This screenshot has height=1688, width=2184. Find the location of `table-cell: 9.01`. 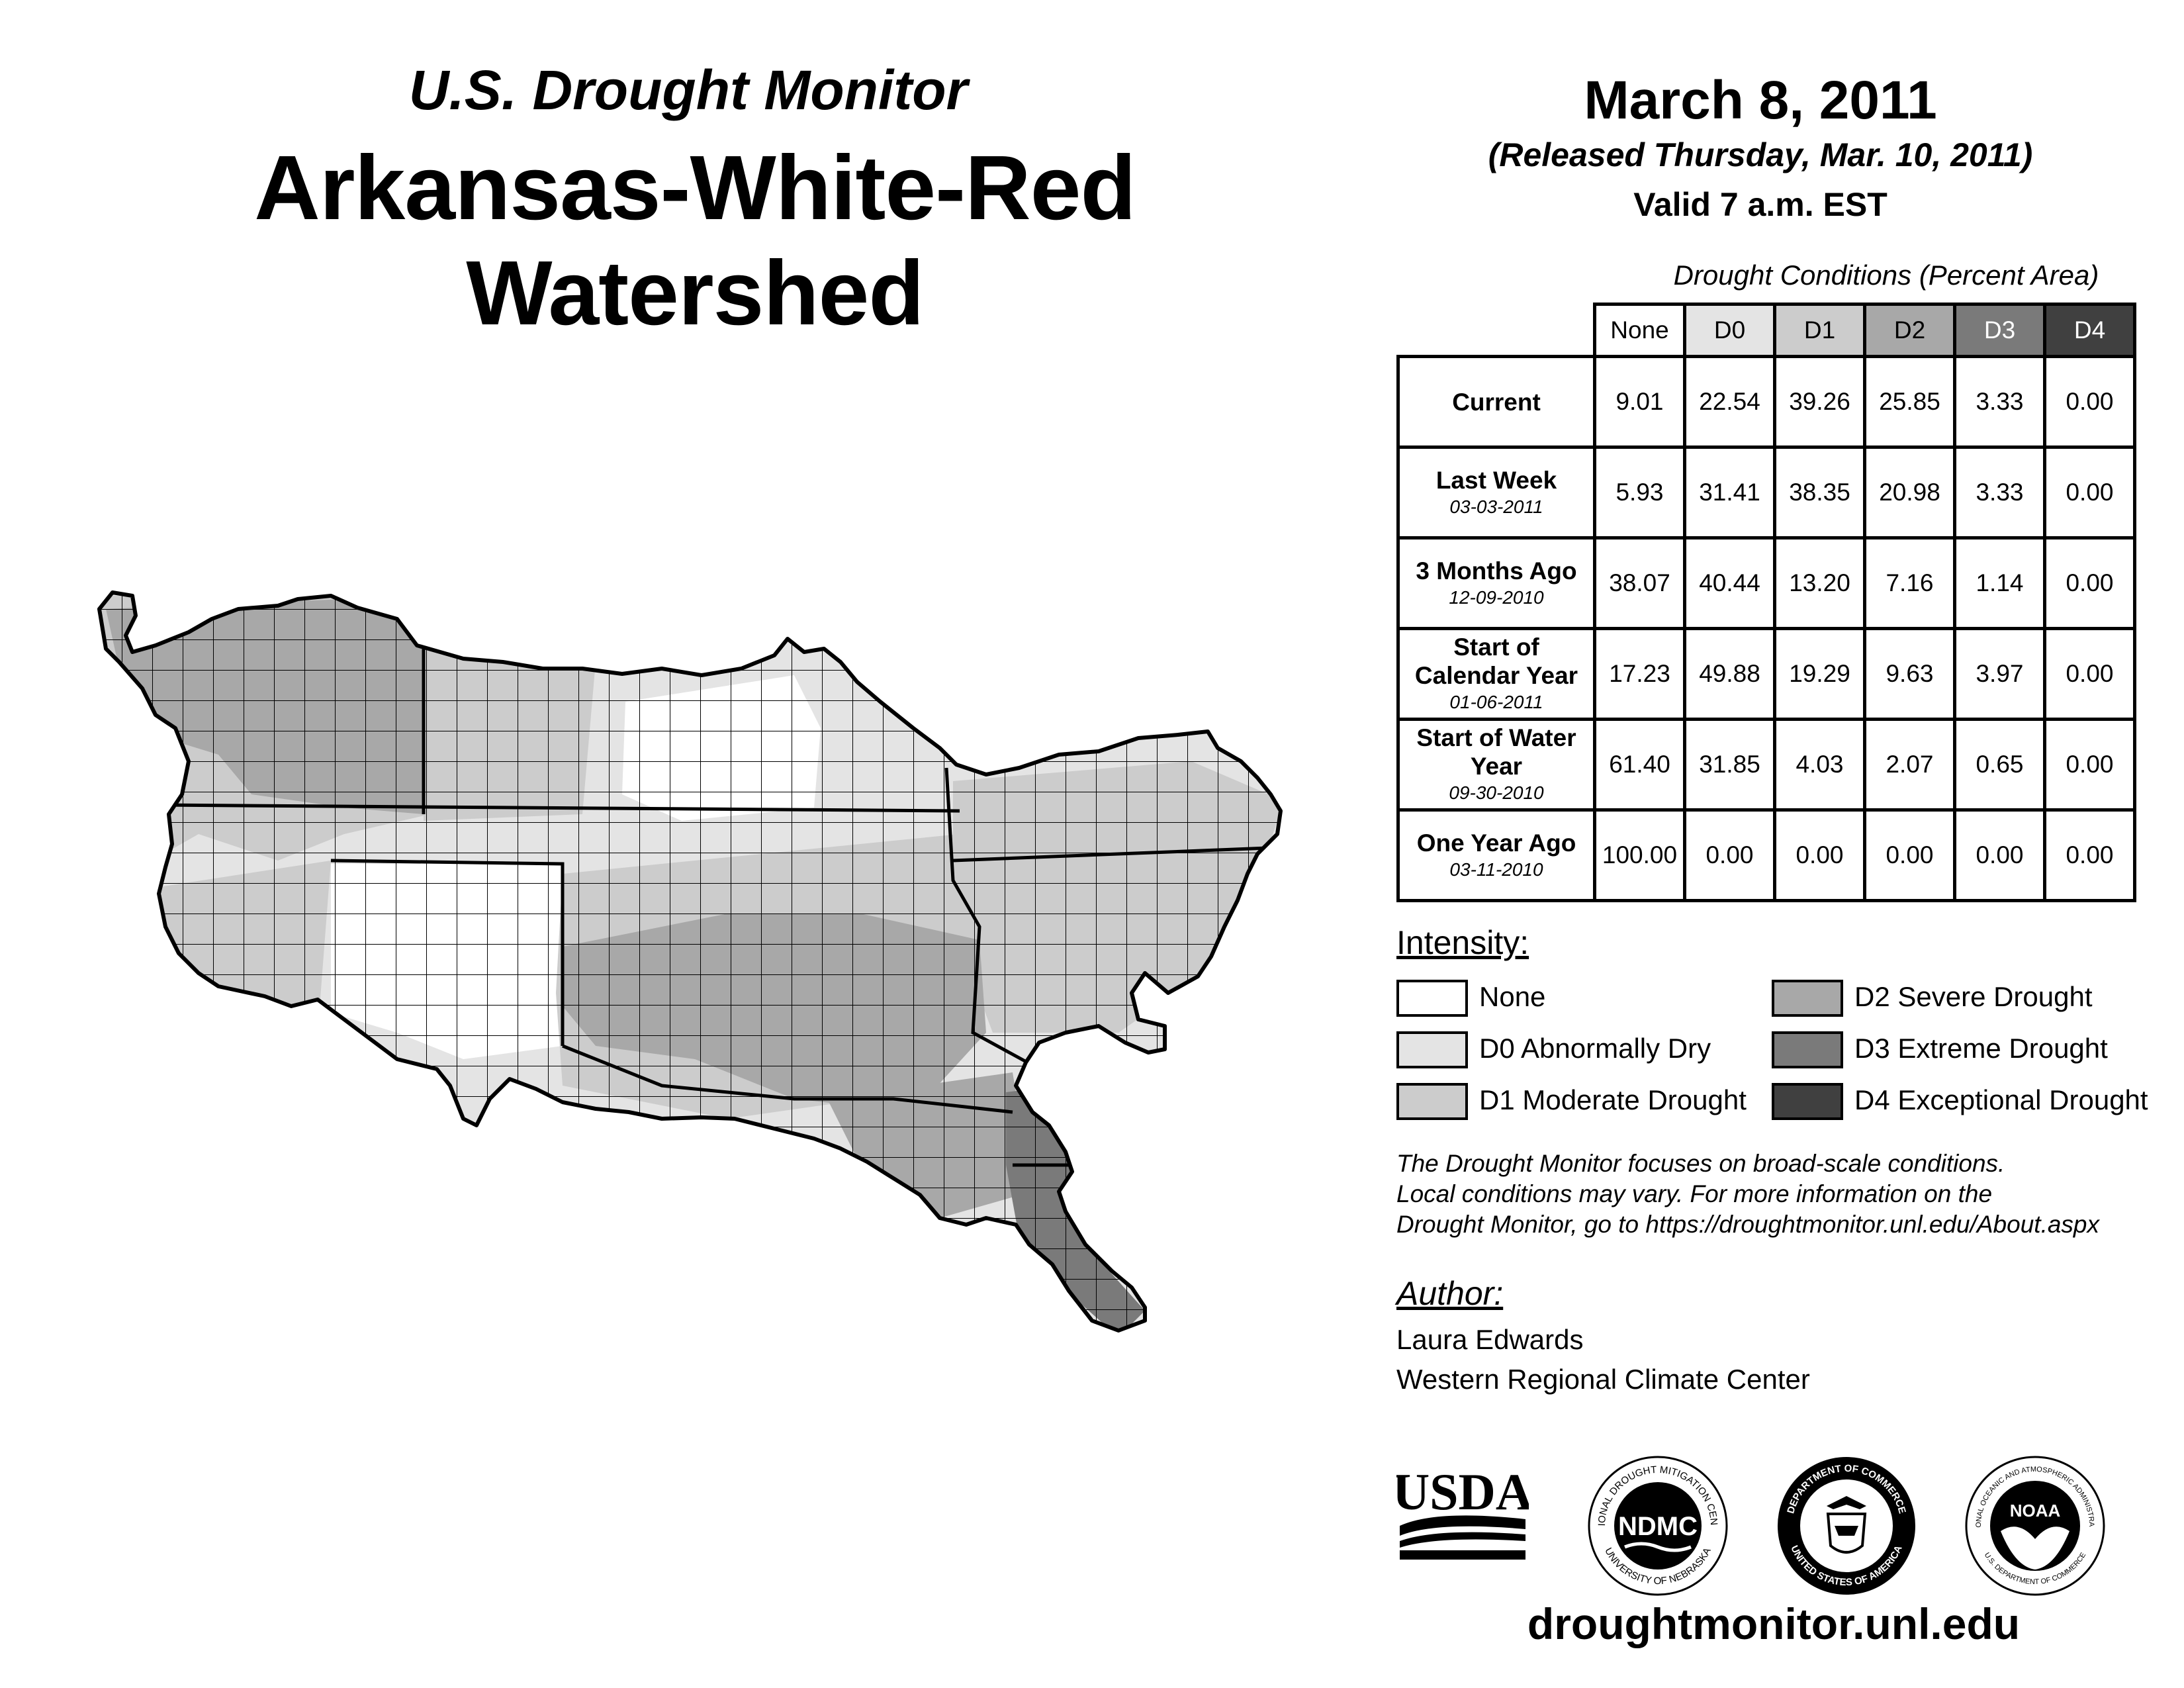

table-cell: 9.01 is located at coordinates (1639, 402).